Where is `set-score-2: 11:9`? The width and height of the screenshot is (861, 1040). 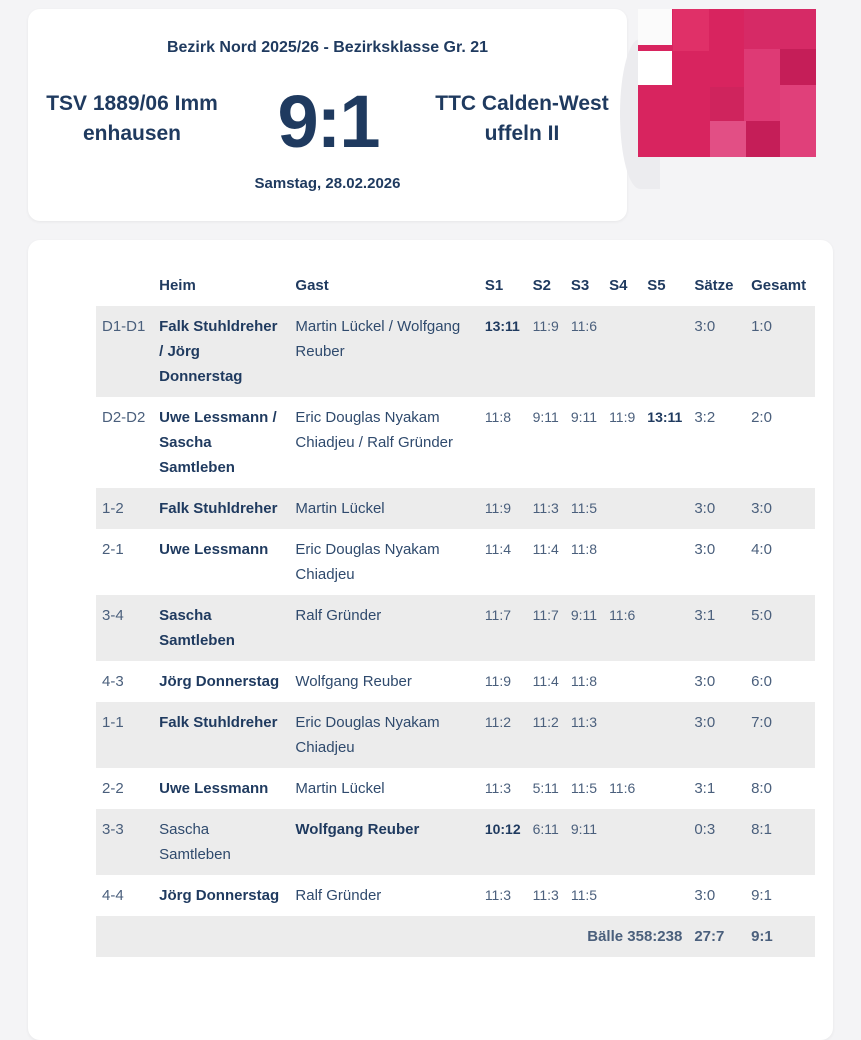 set-score-2: 11:9 is located at coordinates (545, 351).